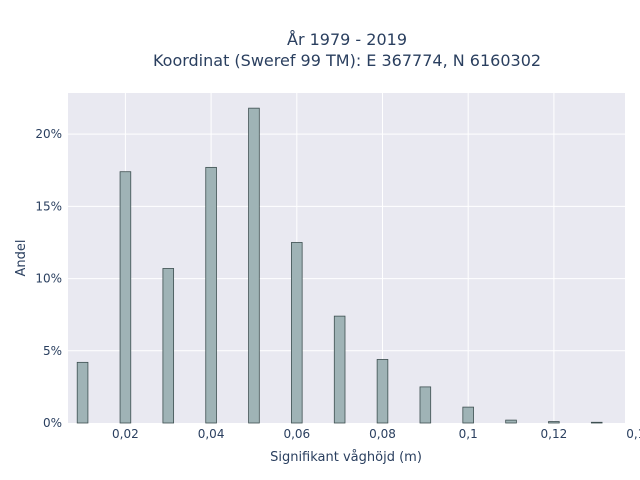 The width and height of the screenshot is (640, 480). What do you see at coordinates (48, 134) in the screenshot?
I see `y-tick-label: 20%` at bounding box center [48, 134].